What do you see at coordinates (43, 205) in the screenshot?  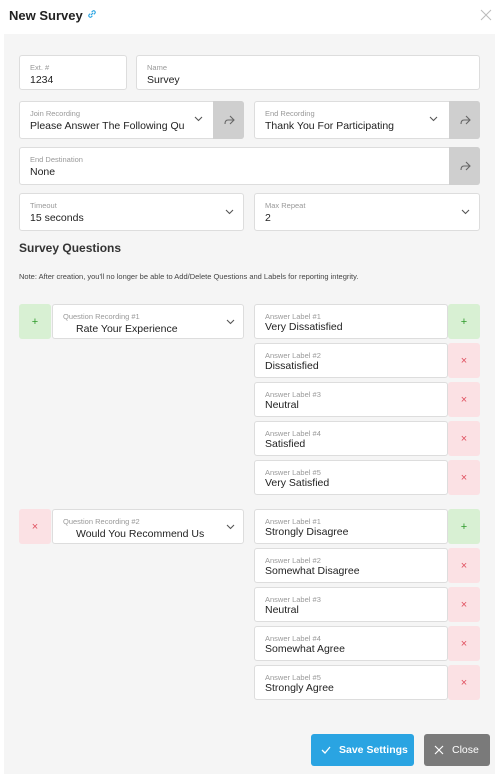 I see `timeout-label: Timeout` at bounding box center [43, 205].